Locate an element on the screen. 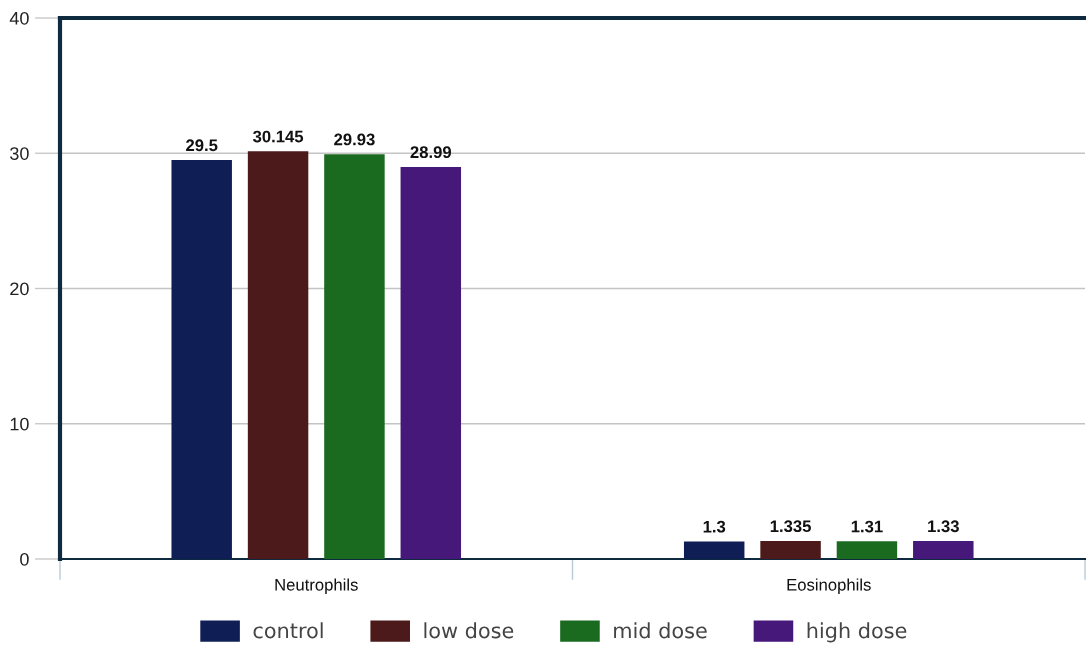  legend-label: control is located at coordinates (288, 630).